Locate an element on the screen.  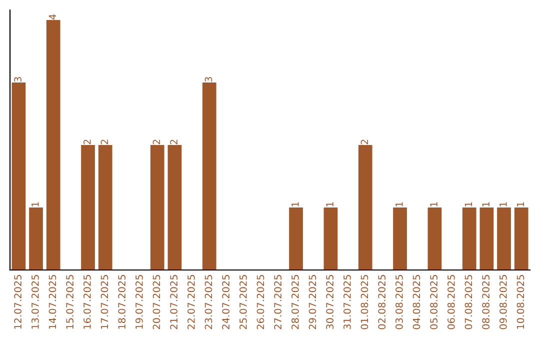
x-tick-label: 24.07.2025 is located at coordinates (226, 302).